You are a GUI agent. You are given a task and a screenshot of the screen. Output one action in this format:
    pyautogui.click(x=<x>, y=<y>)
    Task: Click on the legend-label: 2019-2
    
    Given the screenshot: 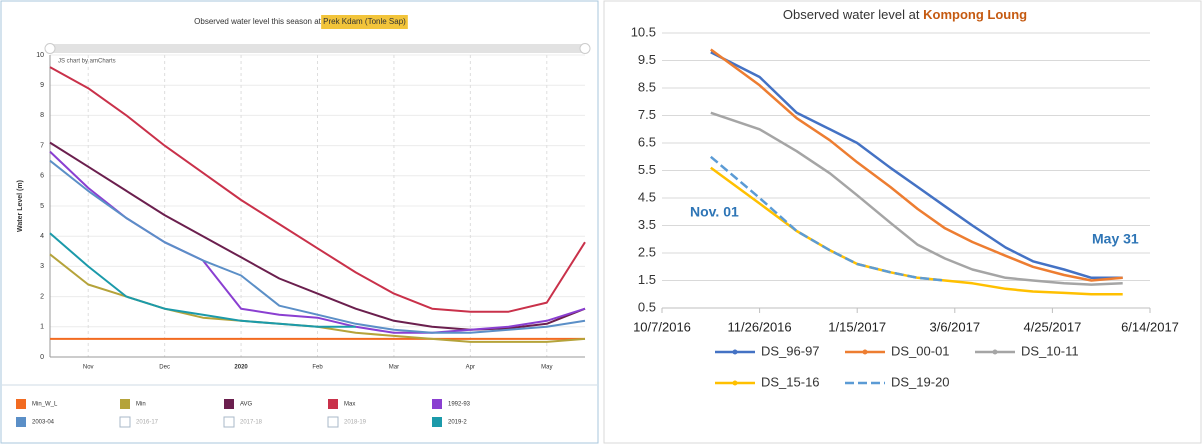 What is the action you would take?
    pyautogui.click(x=457, y=423)
    